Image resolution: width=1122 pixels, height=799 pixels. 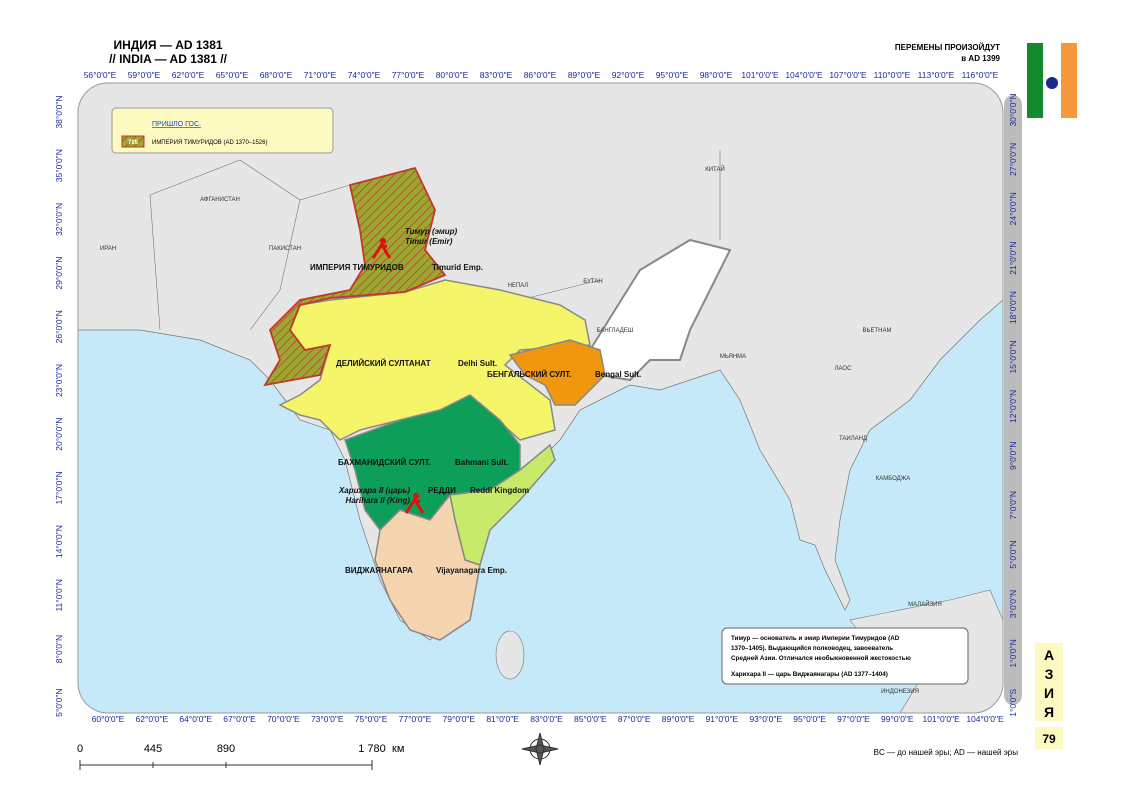 I want to click on lon-label-bottom: 73°0'0"E, so click(x=327, y=719).